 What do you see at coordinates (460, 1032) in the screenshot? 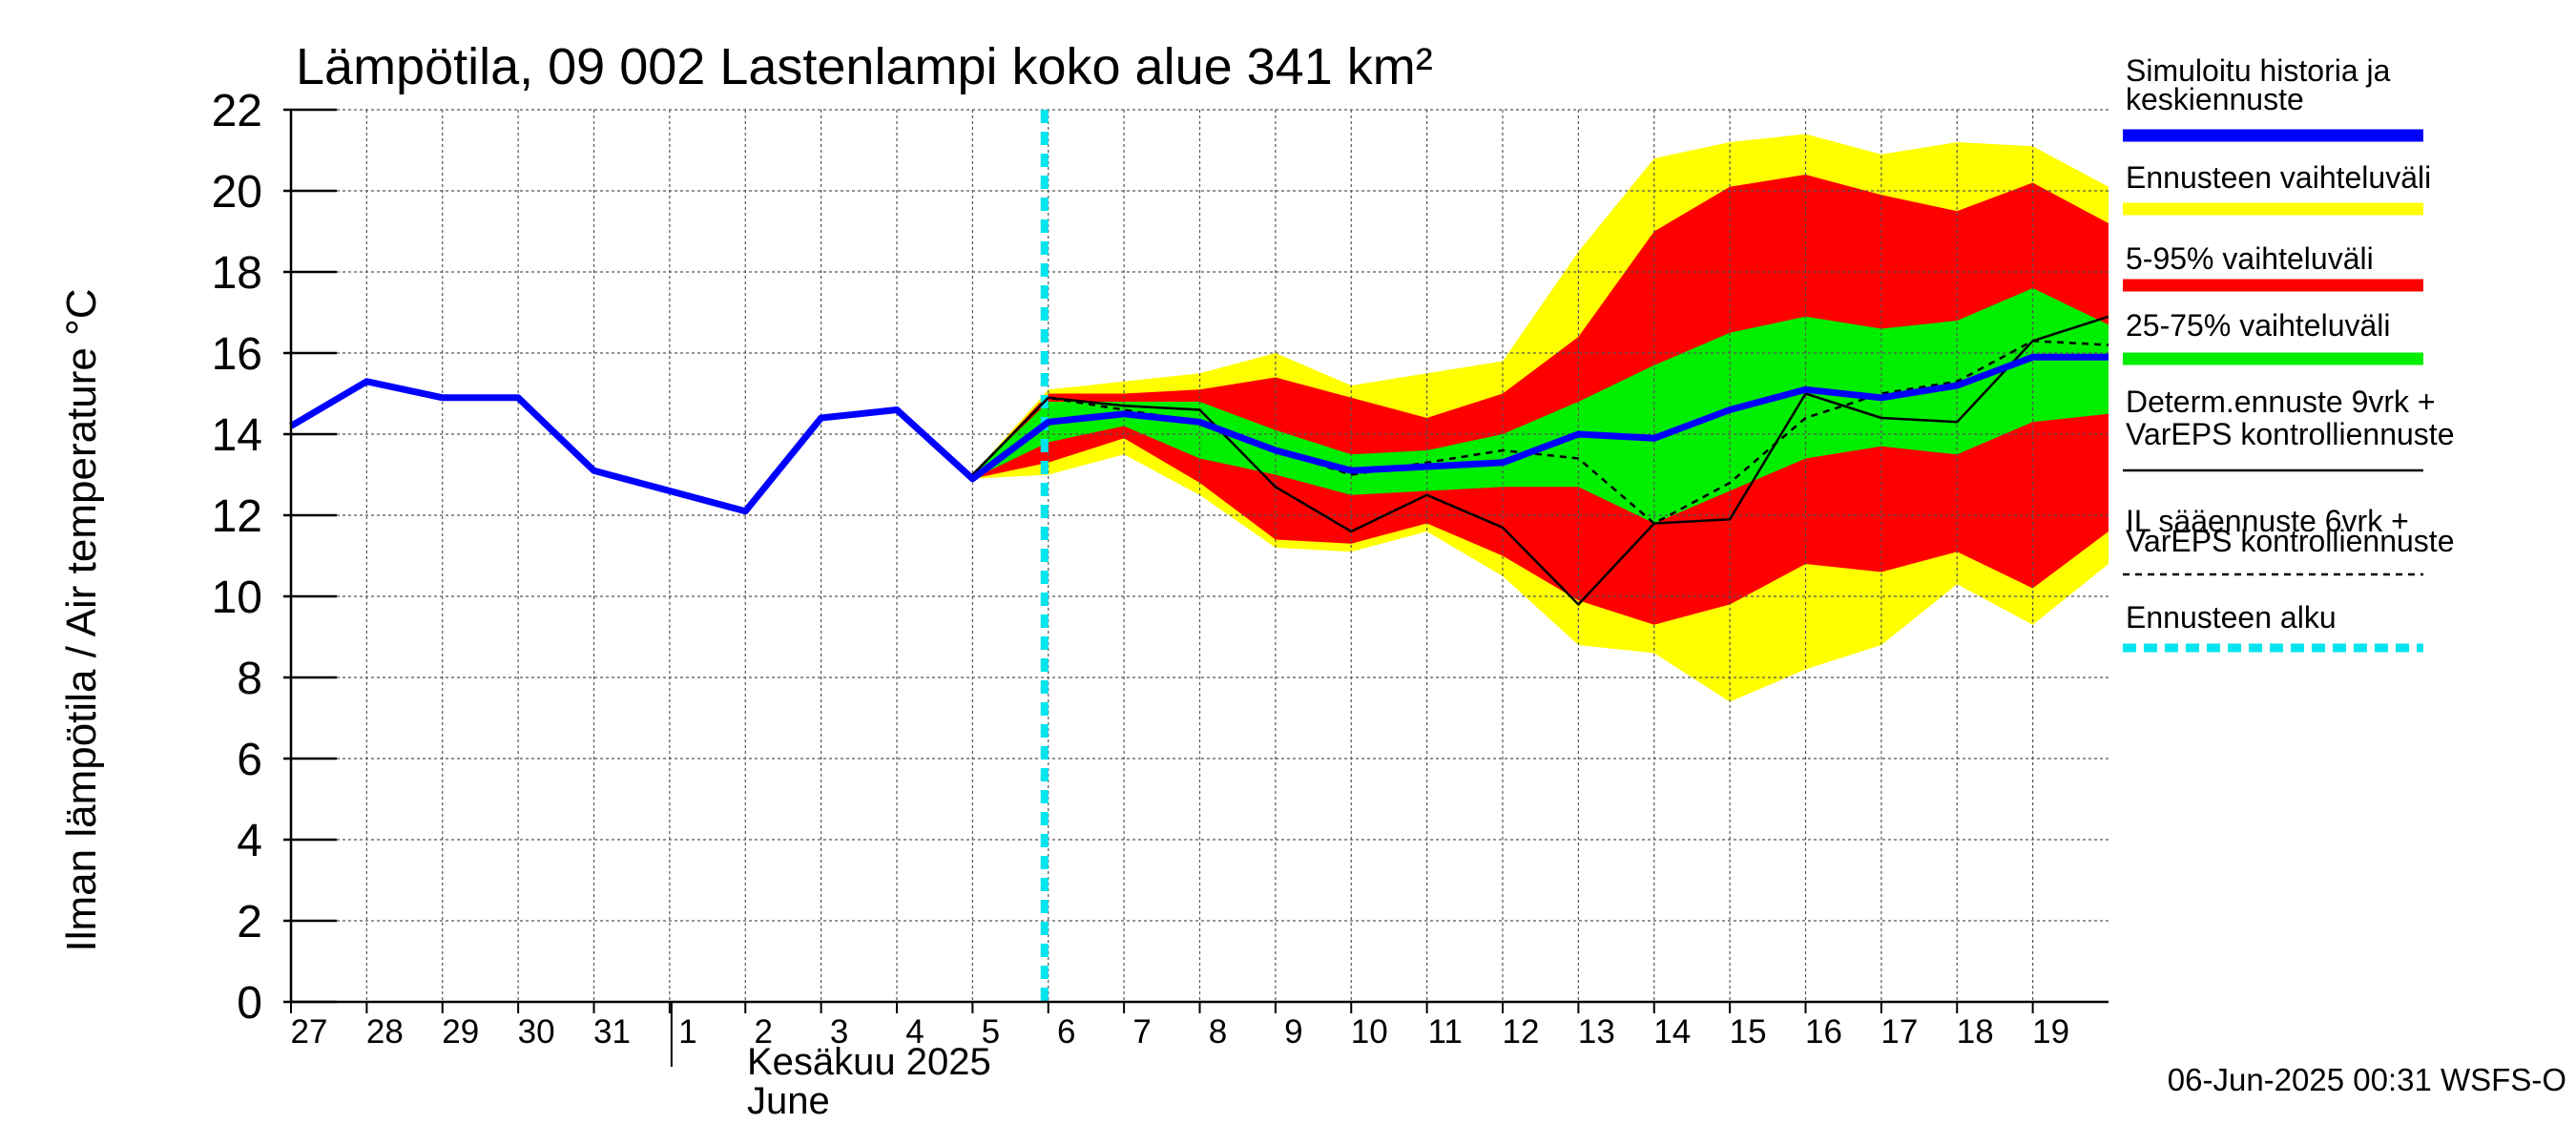
I see `x-tick-label: 29` at bounding box center [460, 1032].